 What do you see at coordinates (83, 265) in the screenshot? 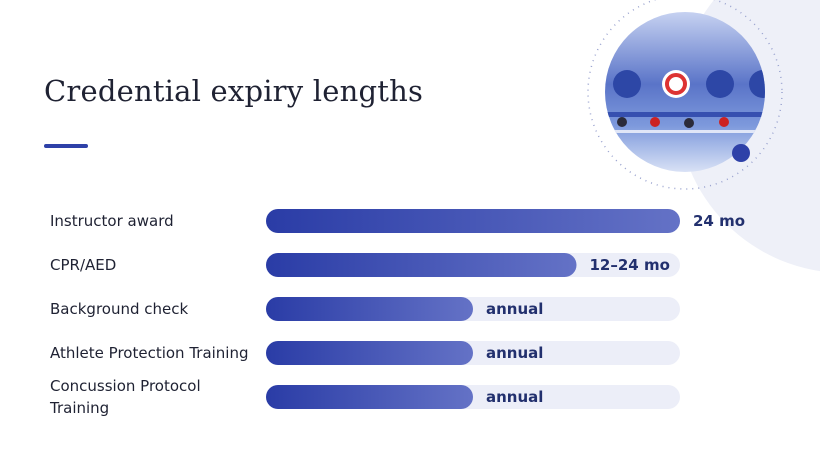
I see `category-label: CPR/AED` at bounding box center [83, 265].